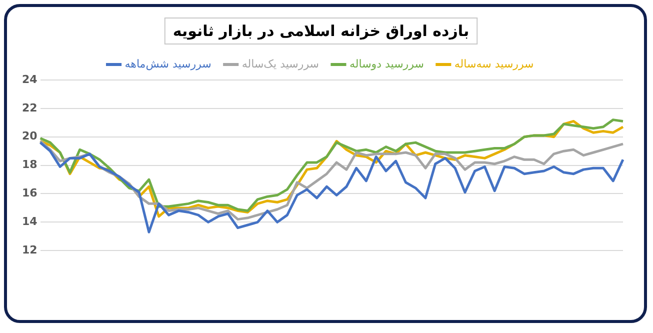 Image resolution: width=653 pixels, height=333 pixels. What do you see at coordinates (30, 136) in the screenshot?
I see `y-tick-label: 20` at bounding box center [30, 136].